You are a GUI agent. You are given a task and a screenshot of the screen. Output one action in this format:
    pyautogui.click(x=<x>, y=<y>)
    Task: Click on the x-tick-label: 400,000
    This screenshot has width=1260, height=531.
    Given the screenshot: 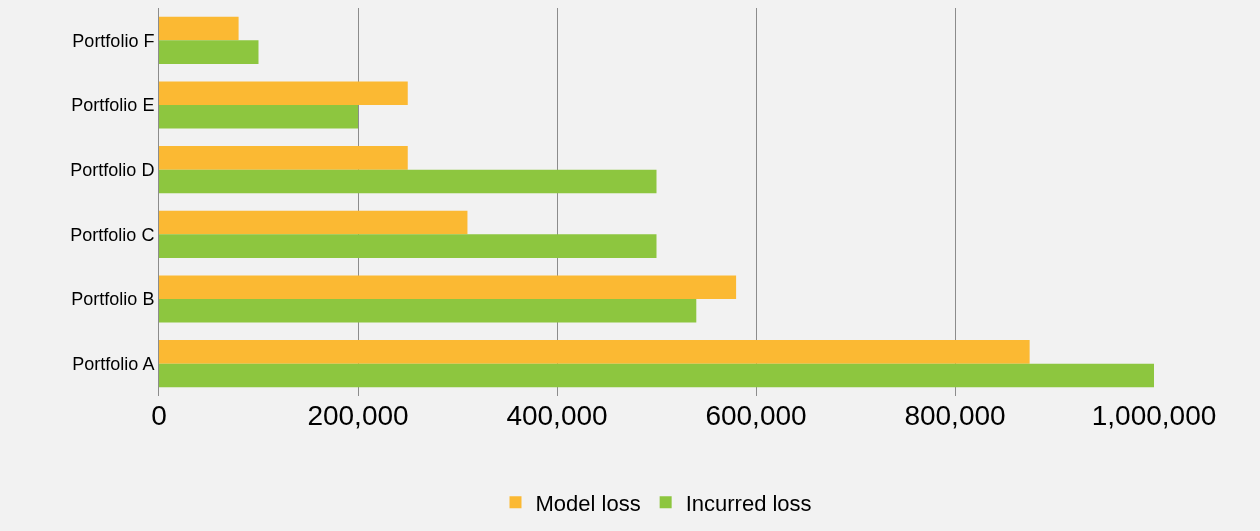 What is the action you would take?
    pyautogui.click(x=557, y=415)
    